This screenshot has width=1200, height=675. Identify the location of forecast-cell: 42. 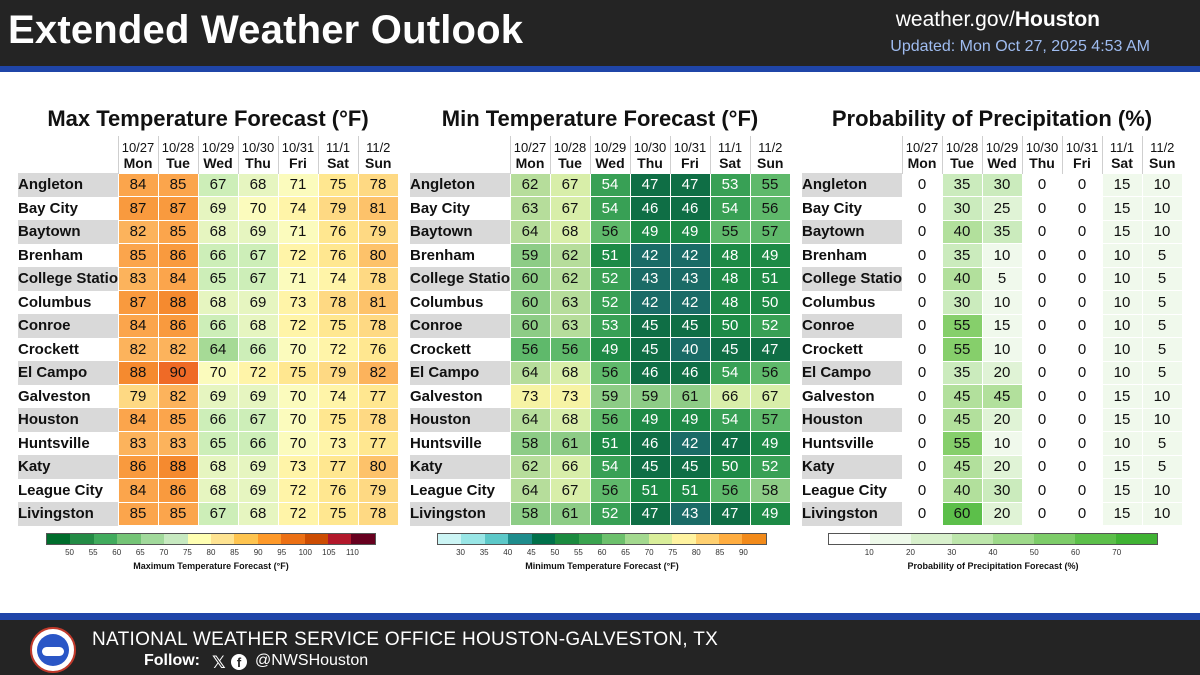
(690, 302).